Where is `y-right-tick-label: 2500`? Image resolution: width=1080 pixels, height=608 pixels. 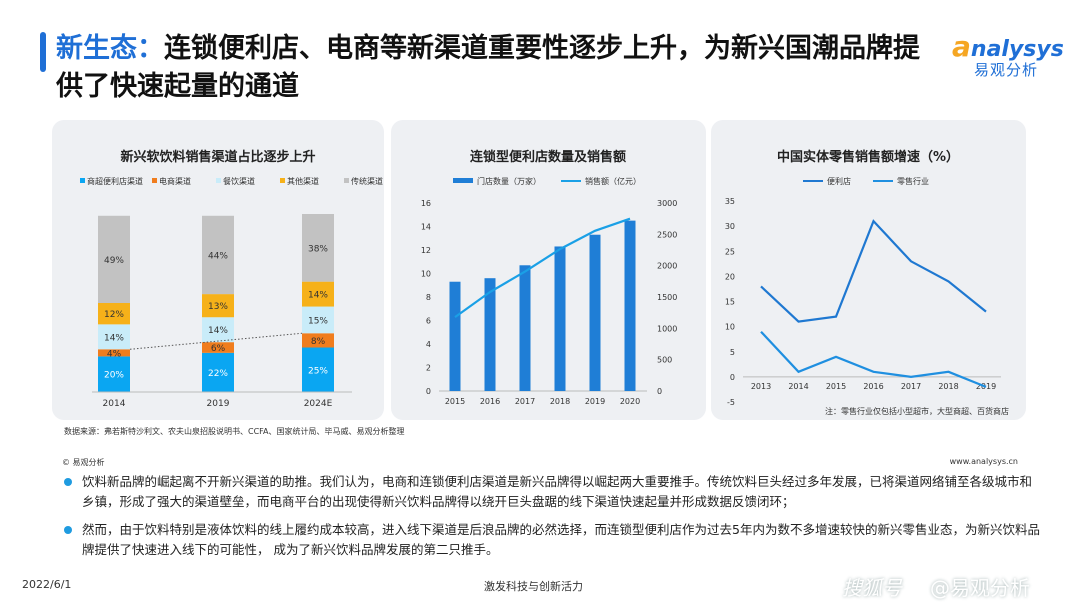
y-right-tick-label: 2500 is located at coordinates (667, 234).